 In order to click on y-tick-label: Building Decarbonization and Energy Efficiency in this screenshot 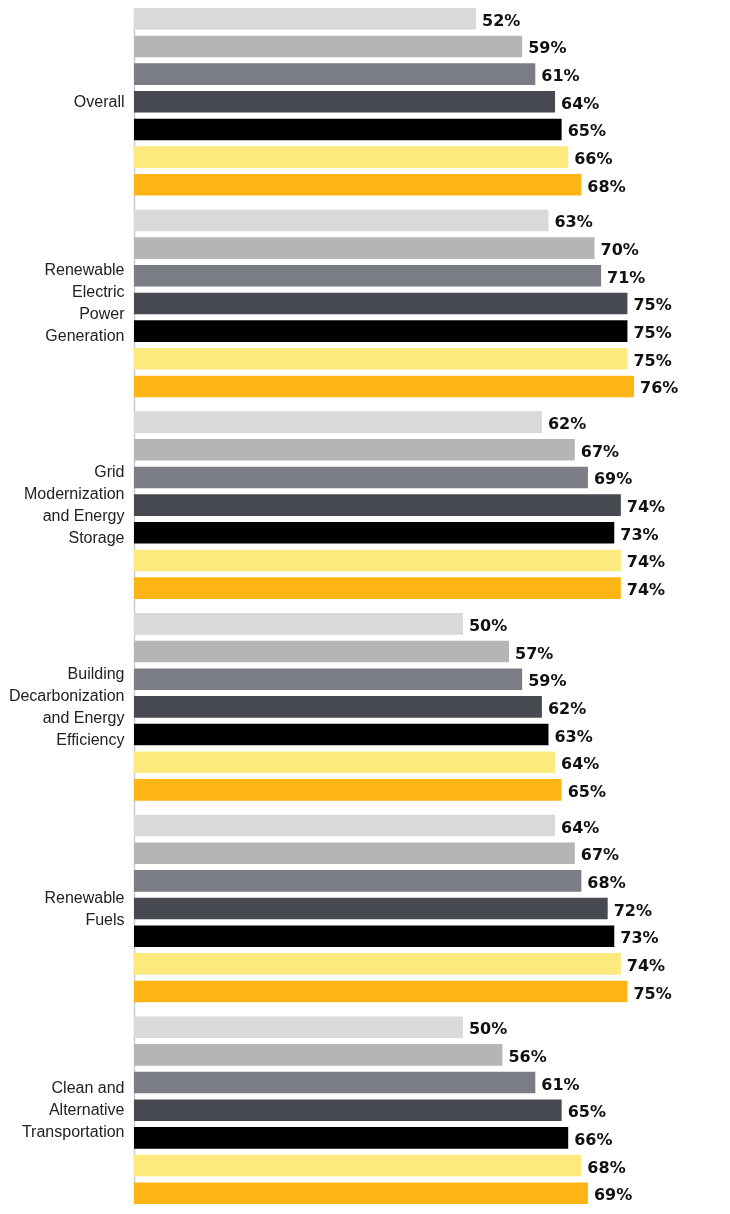, I will do `click(66, 706)`.